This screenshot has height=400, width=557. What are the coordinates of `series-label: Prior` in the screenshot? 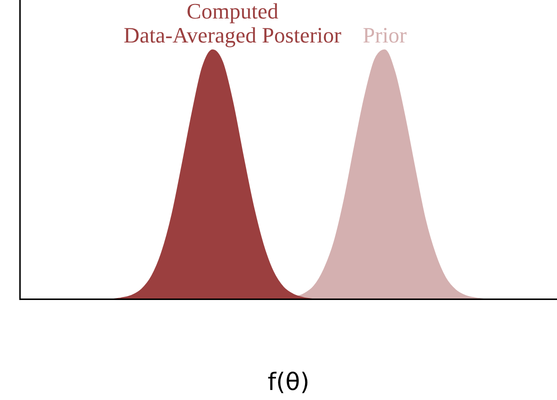 It's located at (385, 35).